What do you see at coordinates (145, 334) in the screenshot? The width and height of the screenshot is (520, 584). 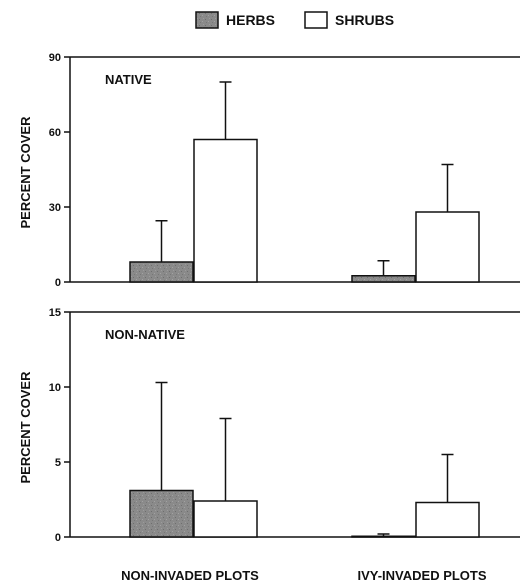 I see `panel-title: NON-NATIVE` at bounding box center [145, 334].